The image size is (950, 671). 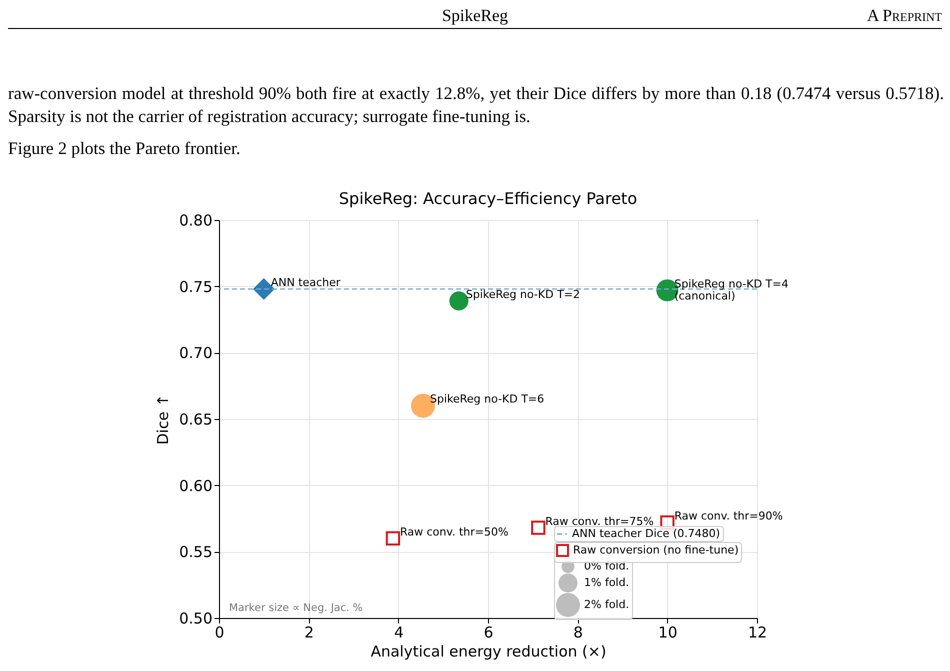 What do you see at coordinates (305, 282) in the screenshot?
I see `annotation: ANN teacher` at bounding box center [305, 282].